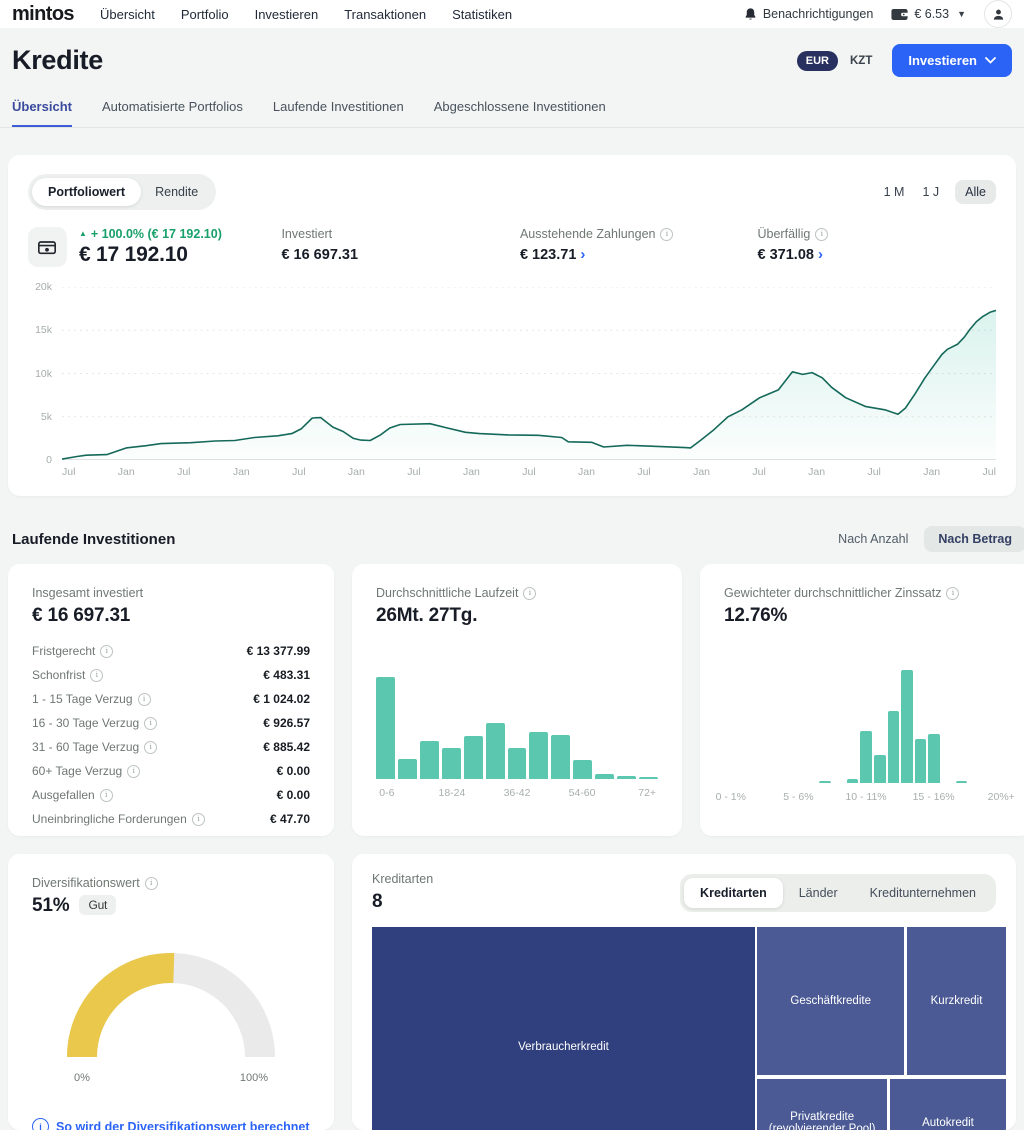 This screenshot has width=1024, height=1130. What do you see at coordinates (820, 254) in the screenshot?
I see `chevron-right-icon: ›` at bounding box center [820, 254].